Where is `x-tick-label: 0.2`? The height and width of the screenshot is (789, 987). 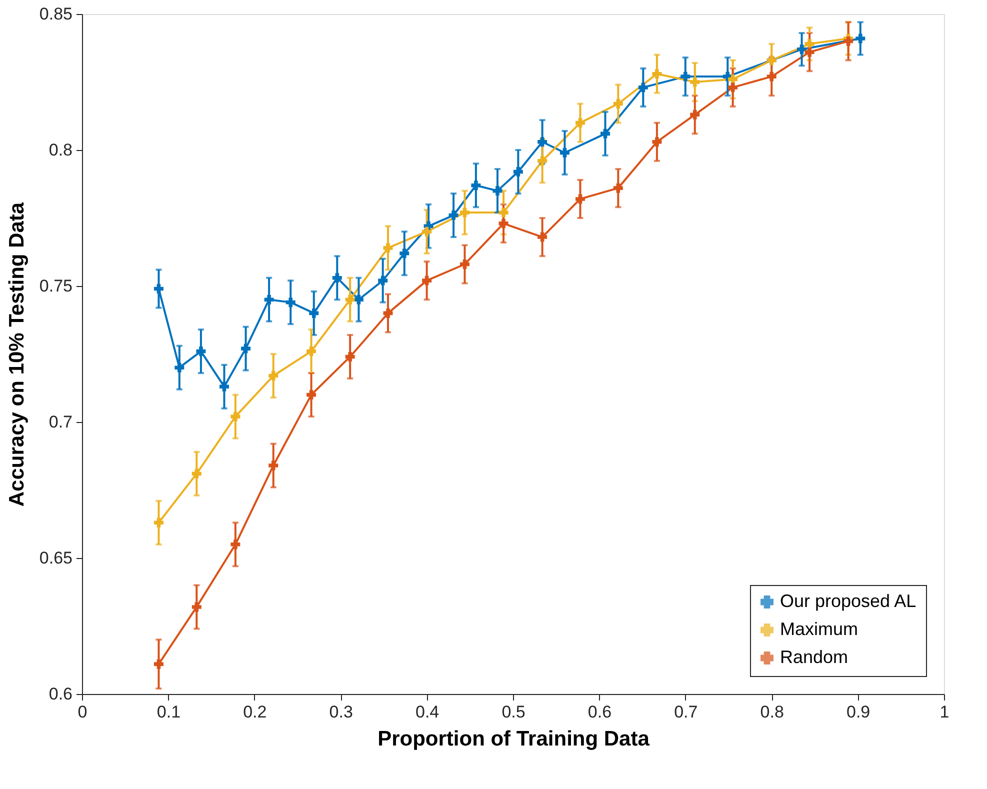 x-tick-label: 0.2 is located at coordinates (255, 712).